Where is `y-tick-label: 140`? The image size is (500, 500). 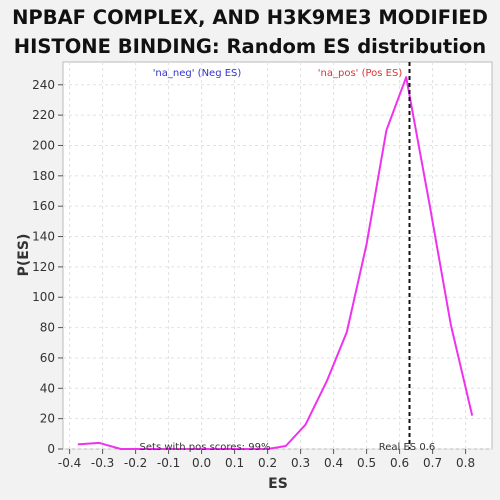
y-tick-label: 140 is located at coordinates (43, 237).